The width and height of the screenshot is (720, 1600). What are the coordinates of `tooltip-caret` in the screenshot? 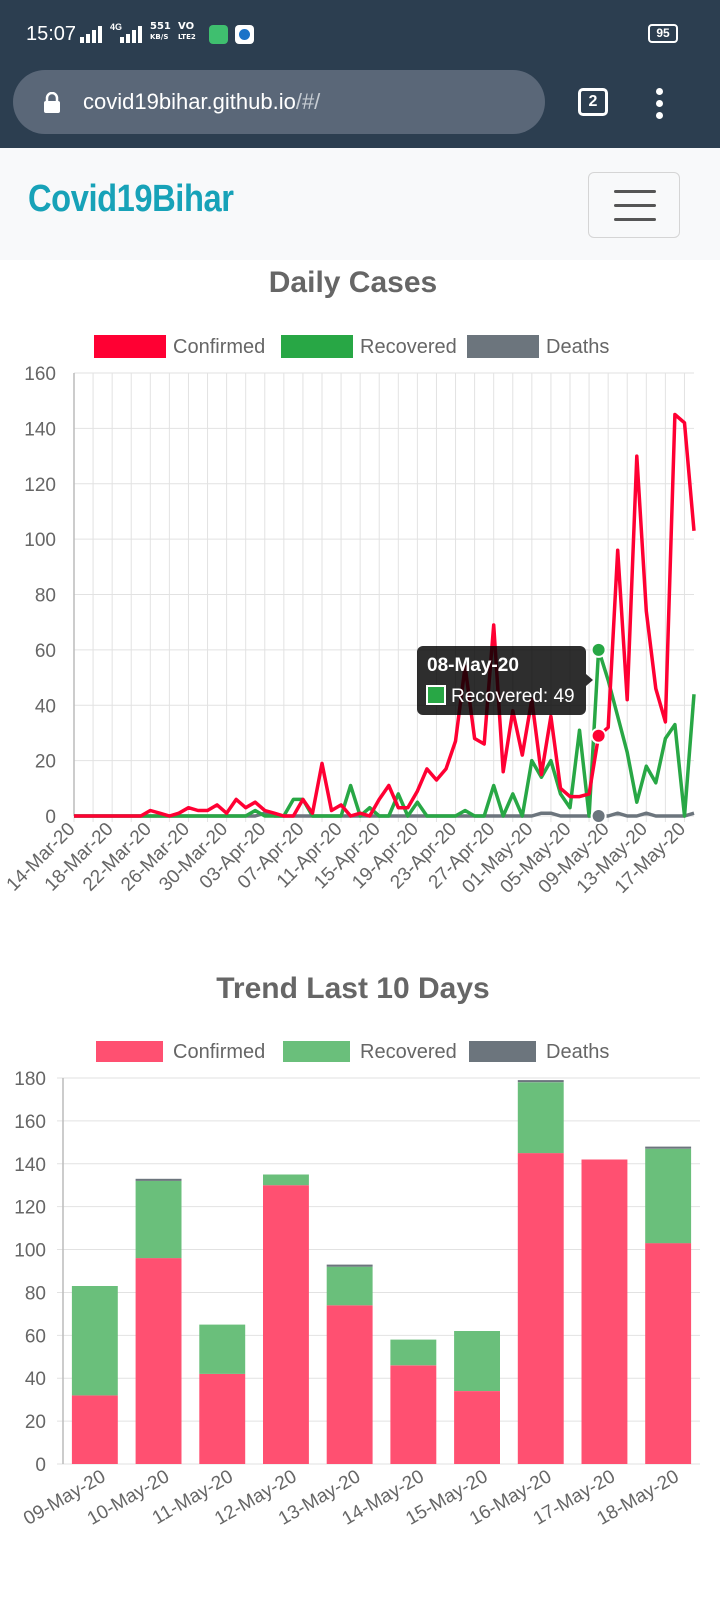 It's located at (589, 680).